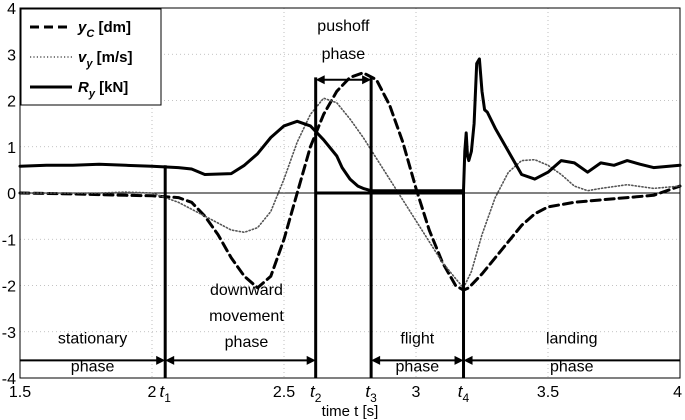 This screenshot has height=420, width=685. I want to click on legend-label: yC [dm], so click(104, 29).